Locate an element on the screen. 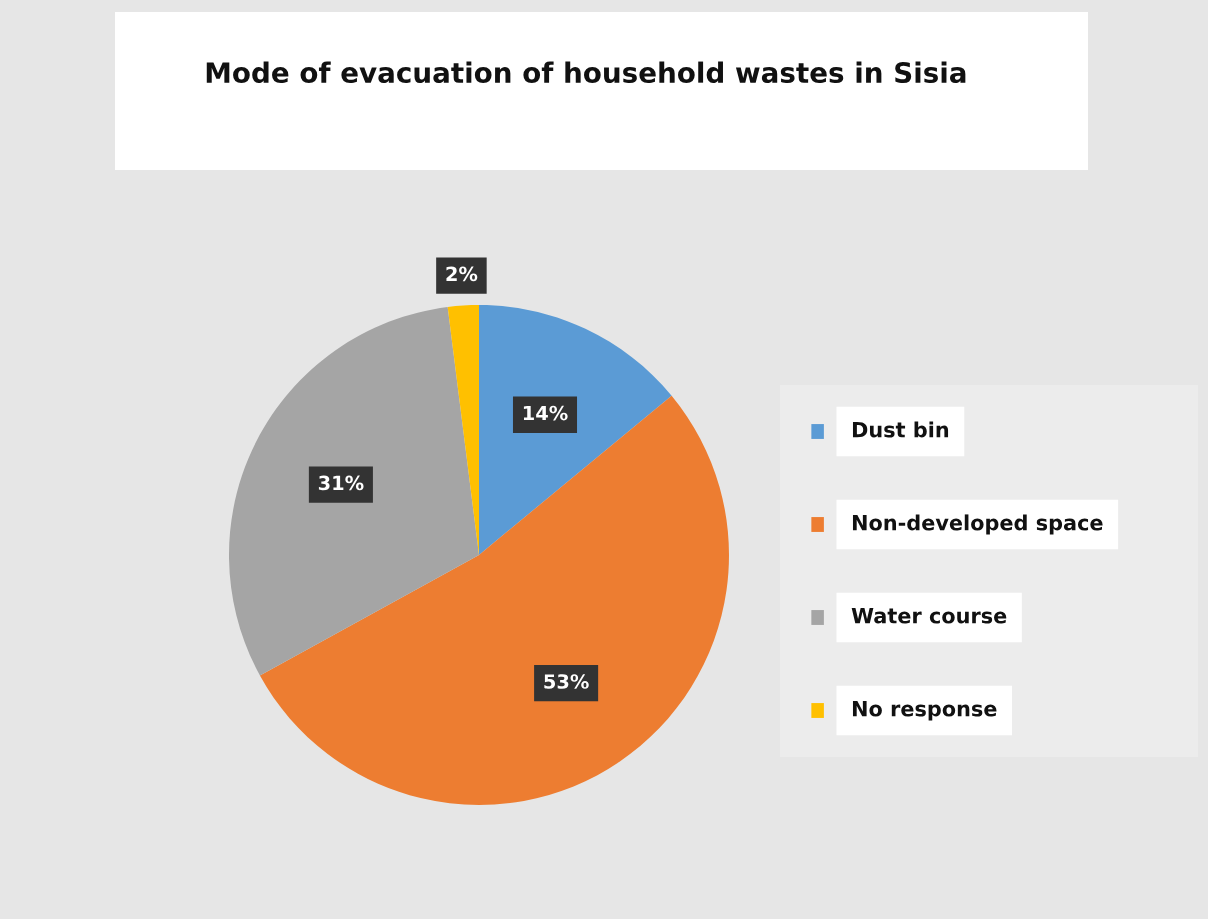 Image resolution: width=1208 pixels, height=919 pixels. legend-label: No response is located at coordinates (924, 711).